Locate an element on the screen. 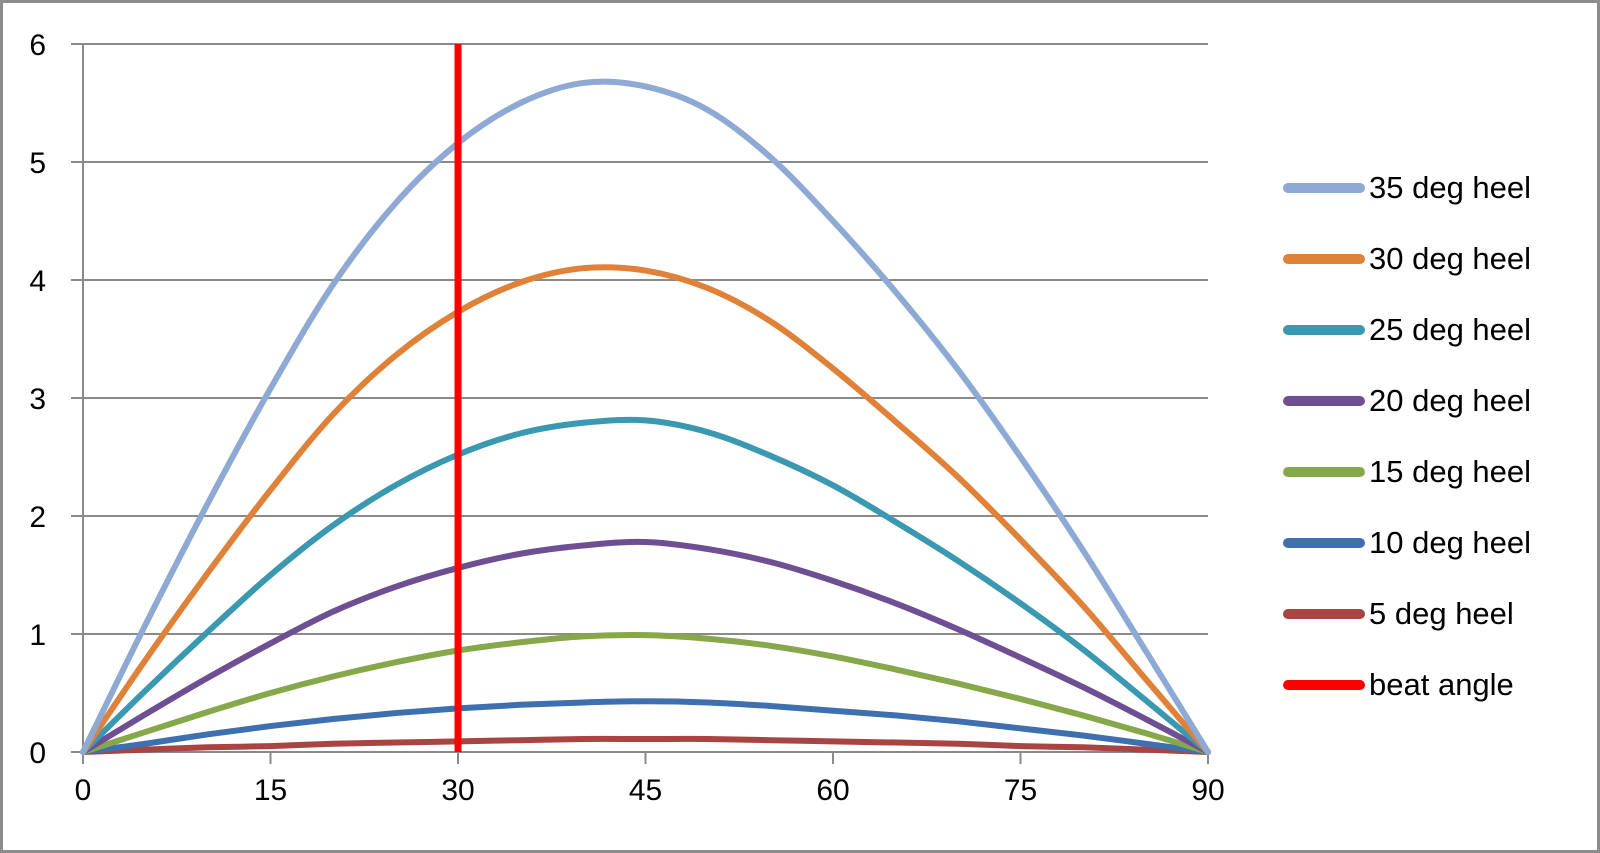  y-axis-tick-labels: 0 1 2 3 4 5 6 is located at coordinates (37, 399).